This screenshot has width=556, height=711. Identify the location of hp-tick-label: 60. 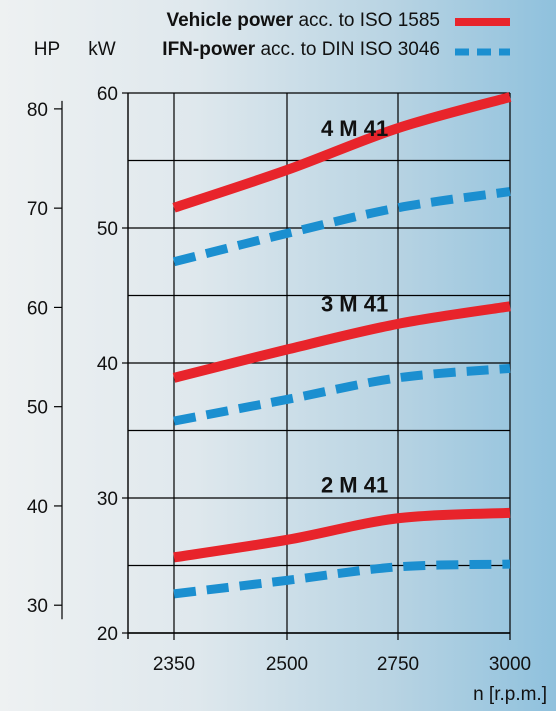
(37, 308).